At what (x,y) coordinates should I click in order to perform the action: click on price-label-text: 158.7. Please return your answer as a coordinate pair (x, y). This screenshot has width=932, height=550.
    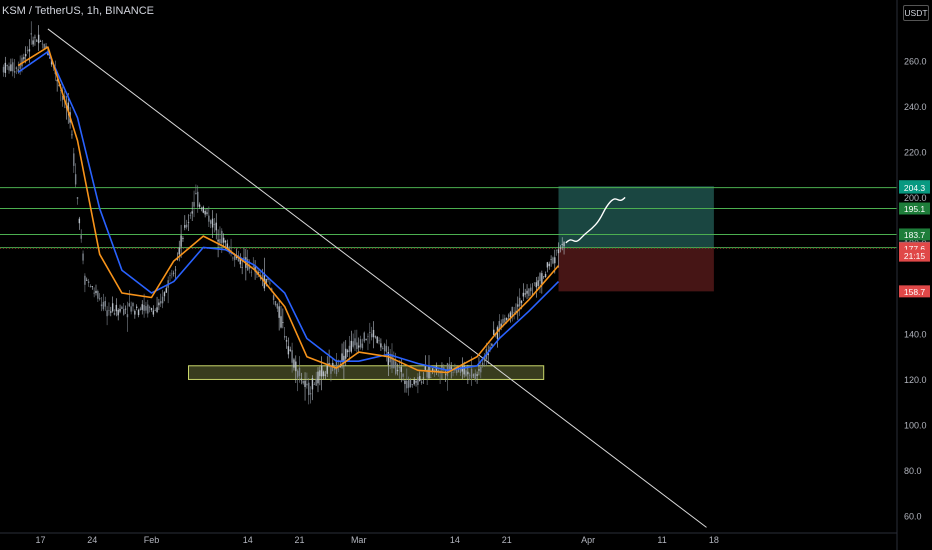
    Looking at the image, I should click on (915, 292).